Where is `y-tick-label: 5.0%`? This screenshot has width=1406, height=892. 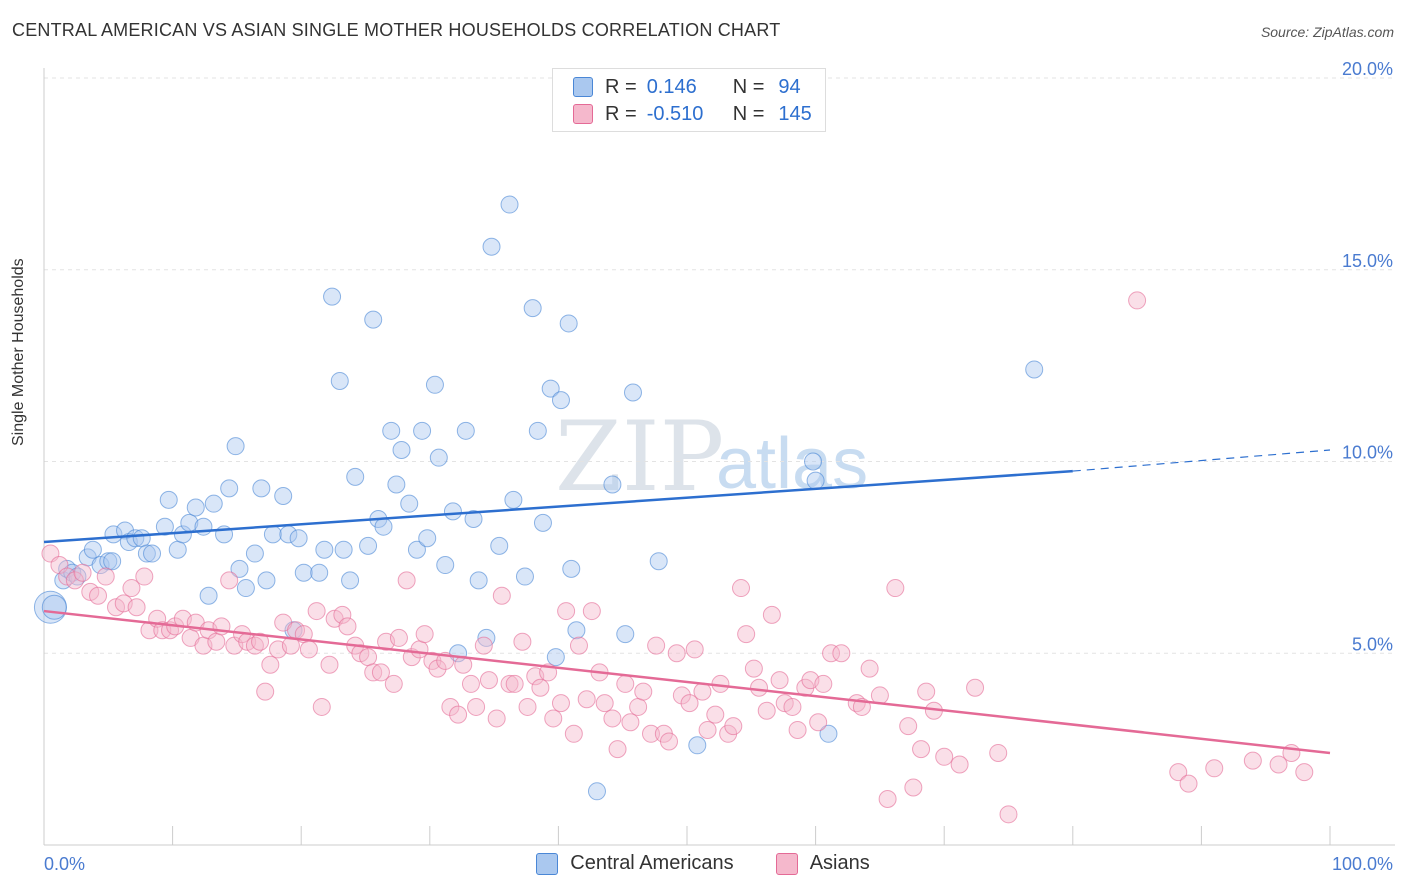
y-tick-label: 5.0% is located at coordinates (1372, 644).